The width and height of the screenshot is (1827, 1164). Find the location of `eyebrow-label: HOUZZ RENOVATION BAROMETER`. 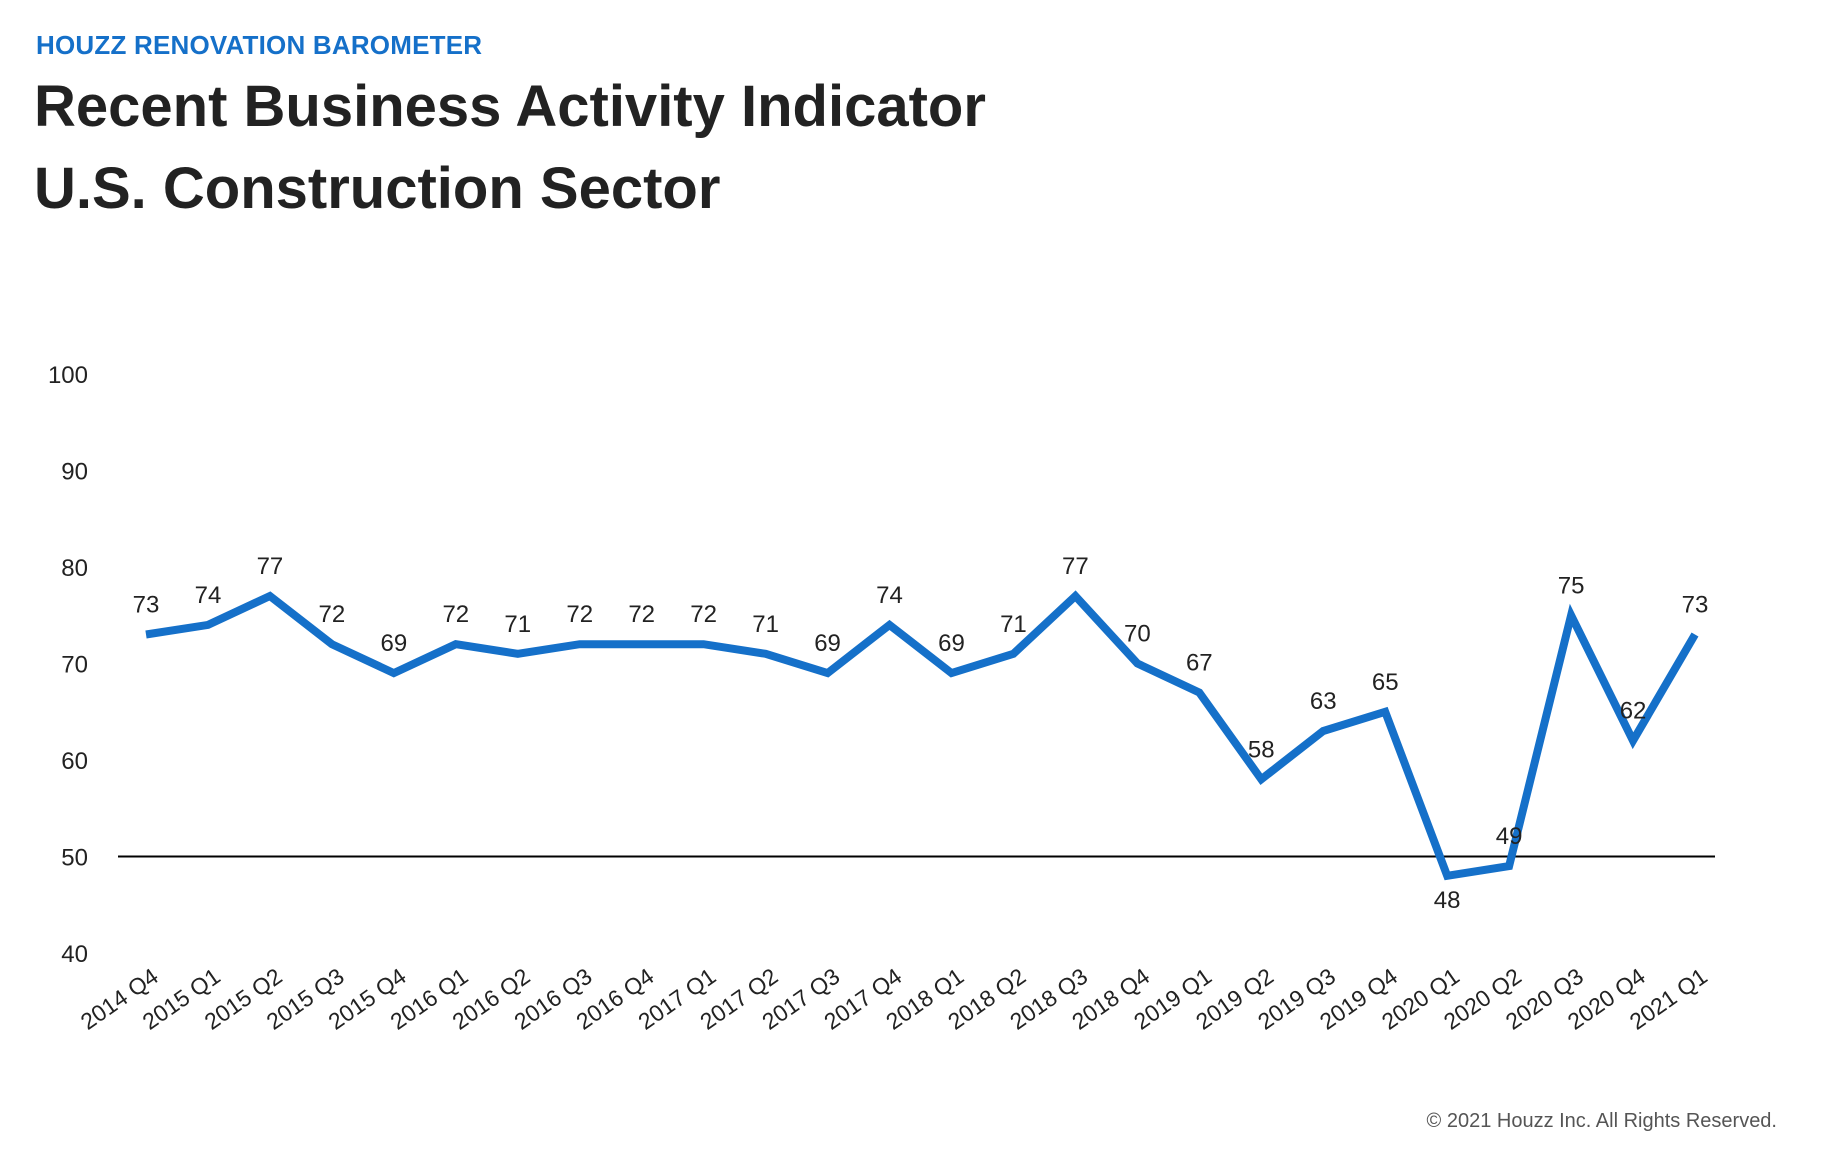

eyebrow-label: HOUZZ RENOVATION BAROMETER is located at coordinates (259, 45).